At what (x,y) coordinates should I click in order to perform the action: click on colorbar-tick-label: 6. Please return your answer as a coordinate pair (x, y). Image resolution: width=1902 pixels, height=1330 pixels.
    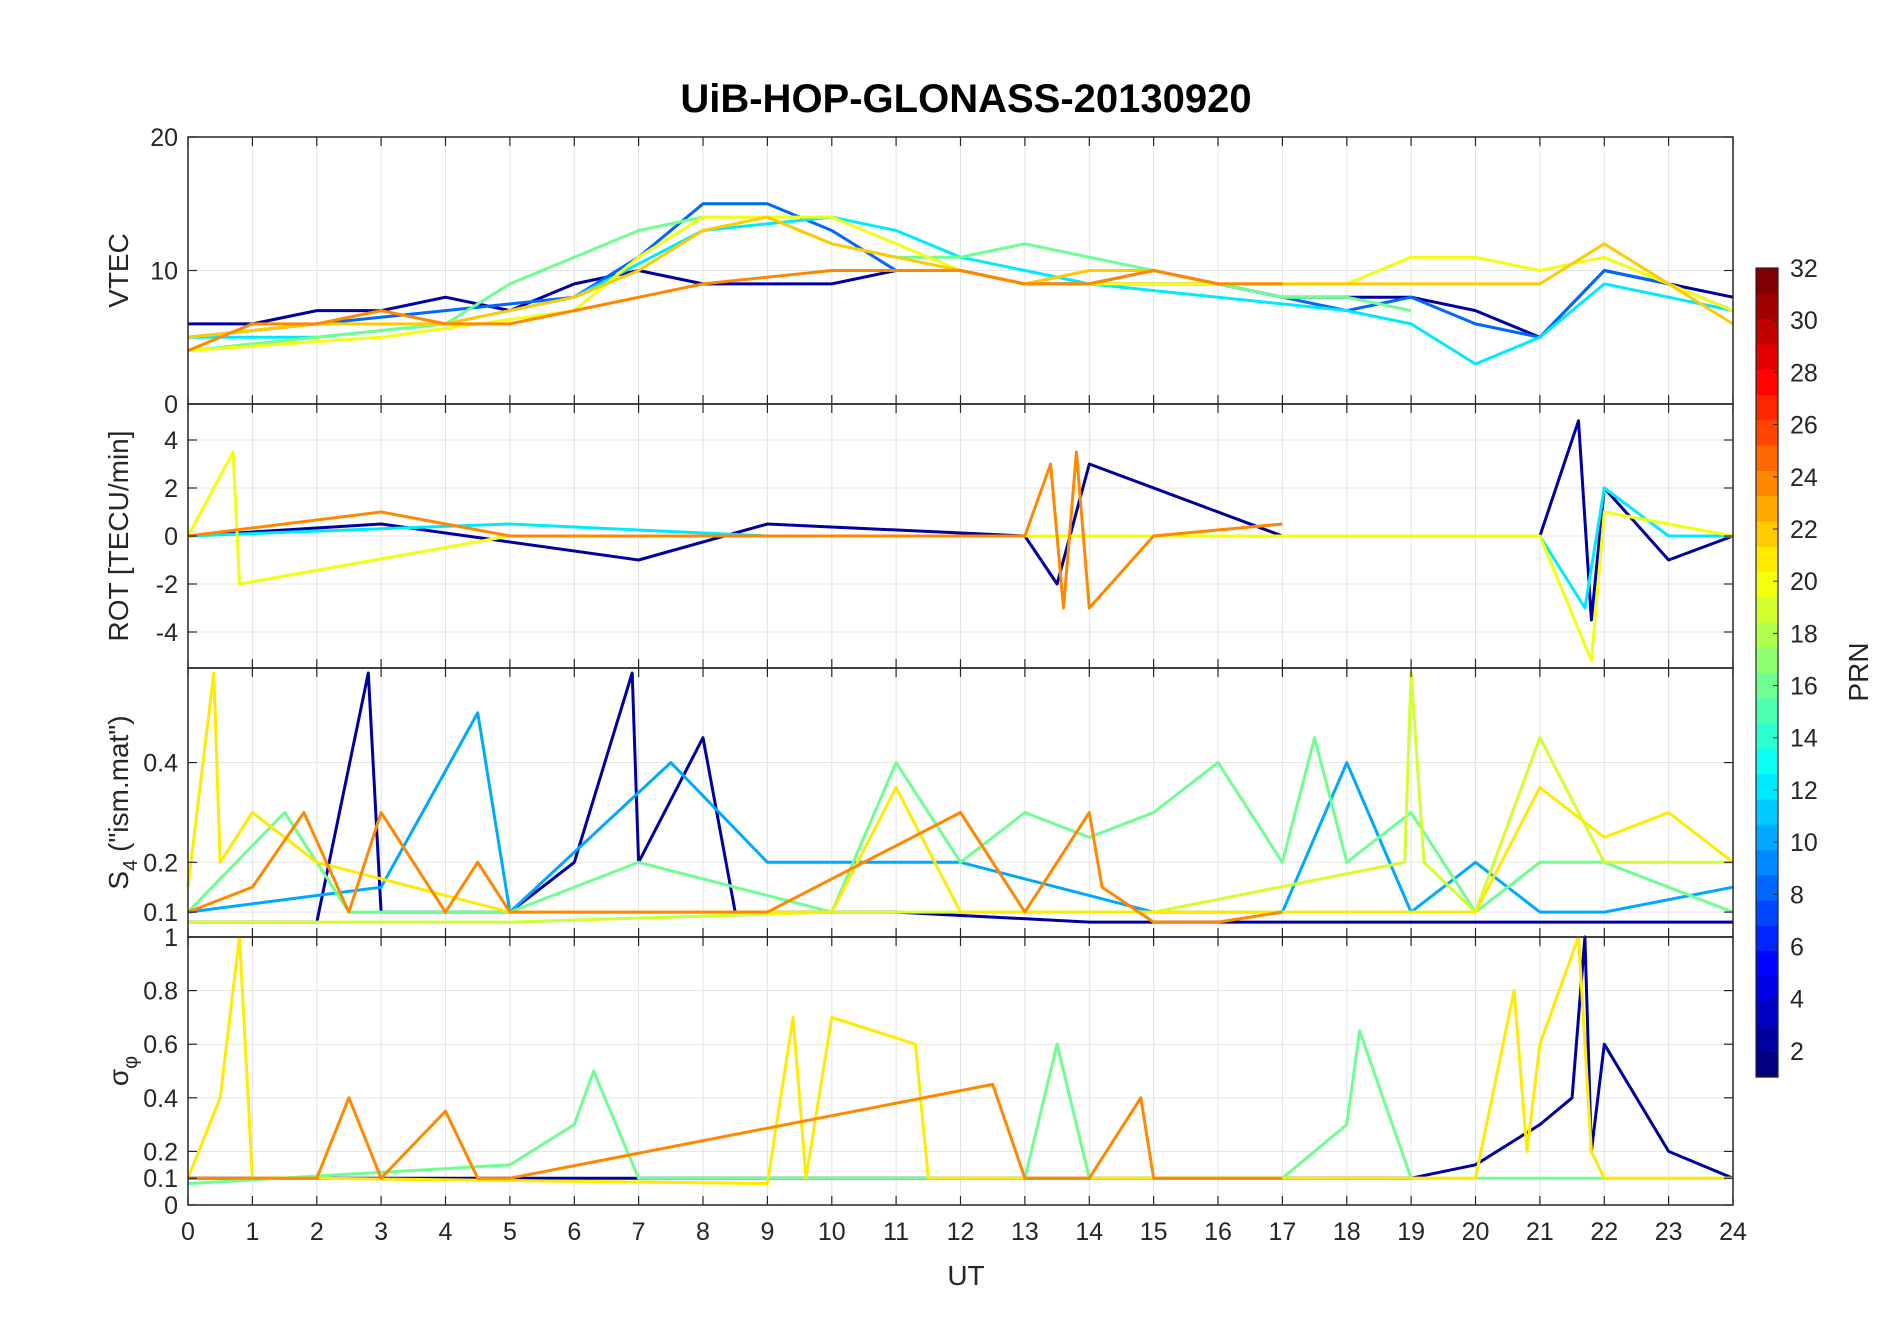
    Looking at the image, I should click on (1797, 948).